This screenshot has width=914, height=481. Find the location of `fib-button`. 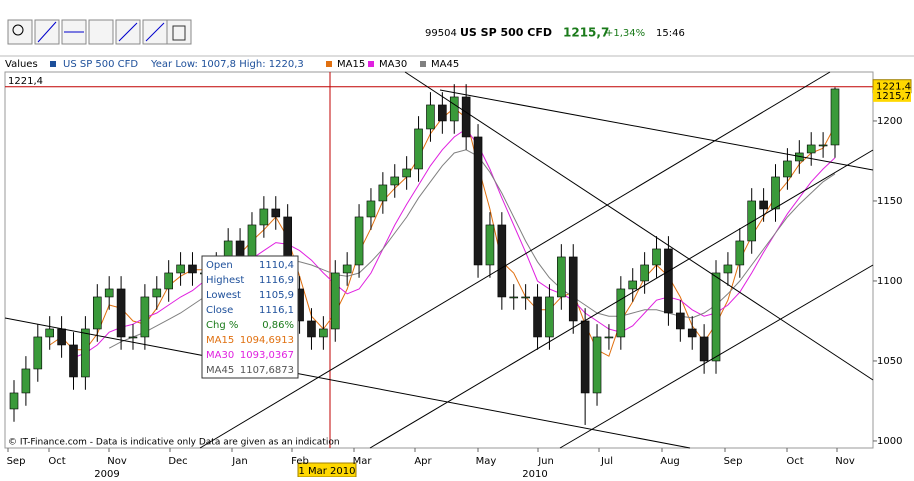

fib-button is located at coordinates (101, 32).